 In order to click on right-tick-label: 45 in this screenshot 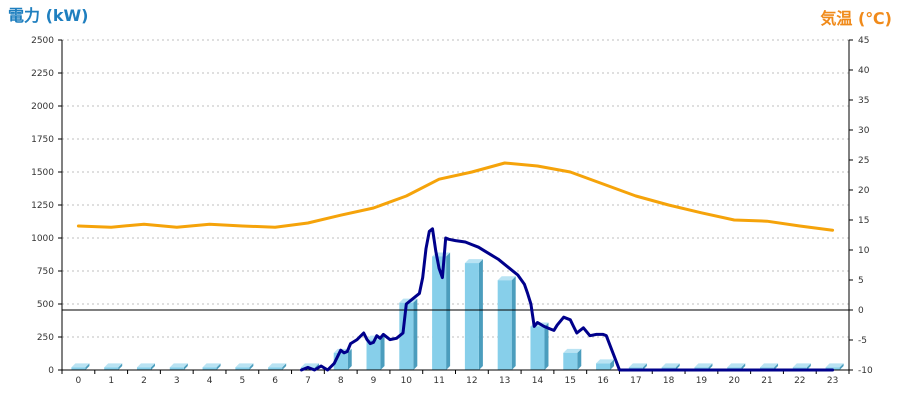, I will do `click(863, 41)`.